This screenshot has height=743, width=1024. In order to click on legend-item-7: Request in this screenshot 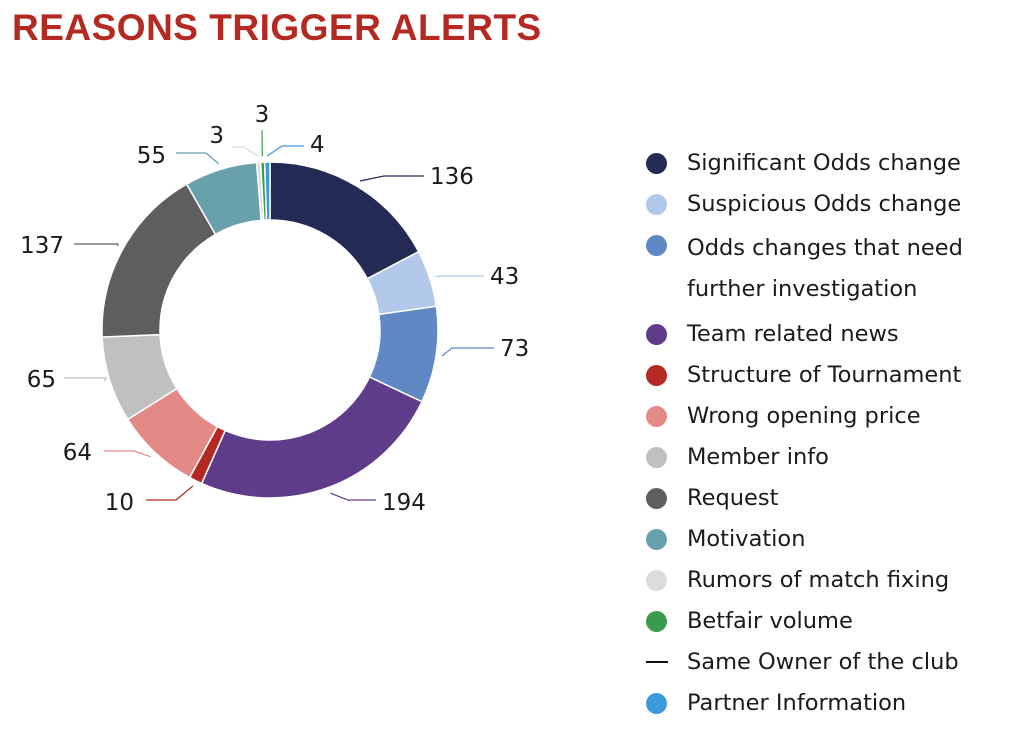, I will do `click(831, 498)`.